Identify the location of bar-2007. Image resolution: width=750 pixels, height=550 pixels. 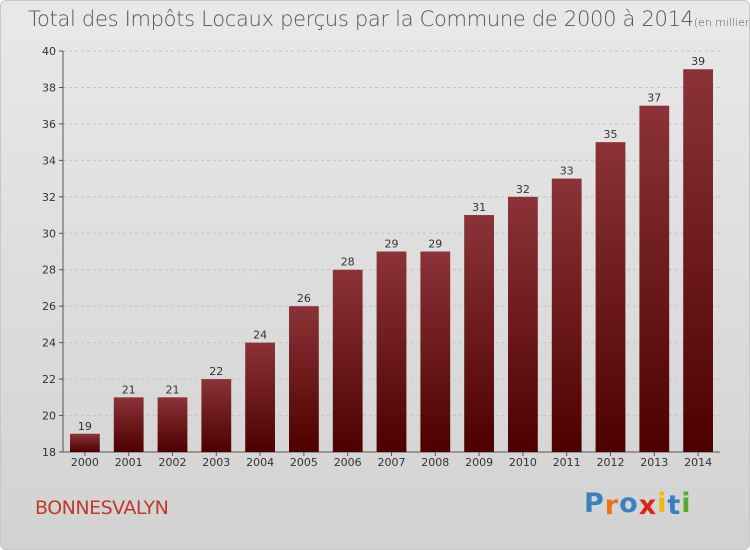
(391, 351).